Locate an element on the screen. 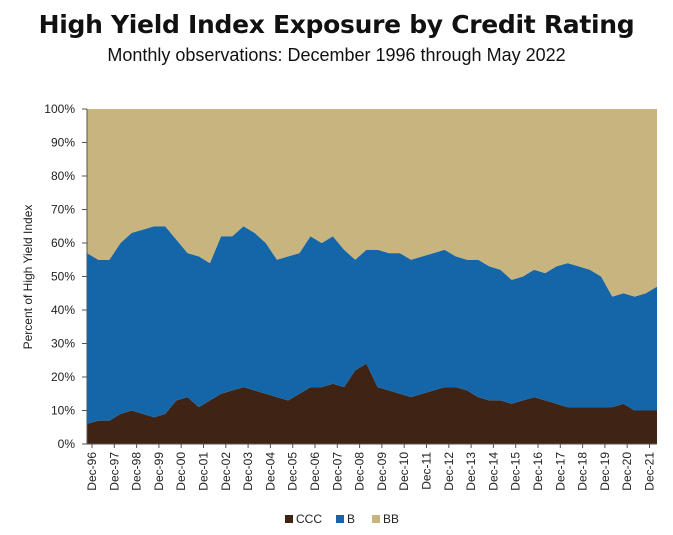  x-tick-label: Dec-13 is located at coordinates (471, 471).